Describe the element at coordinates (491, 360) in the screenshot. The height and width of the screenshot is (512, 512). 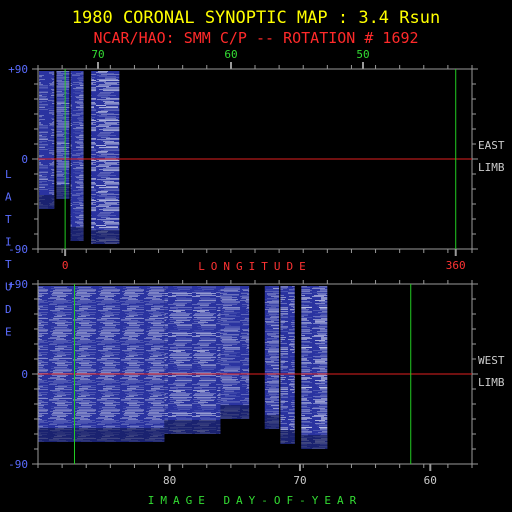
I see `side-label: WEST` at that location.